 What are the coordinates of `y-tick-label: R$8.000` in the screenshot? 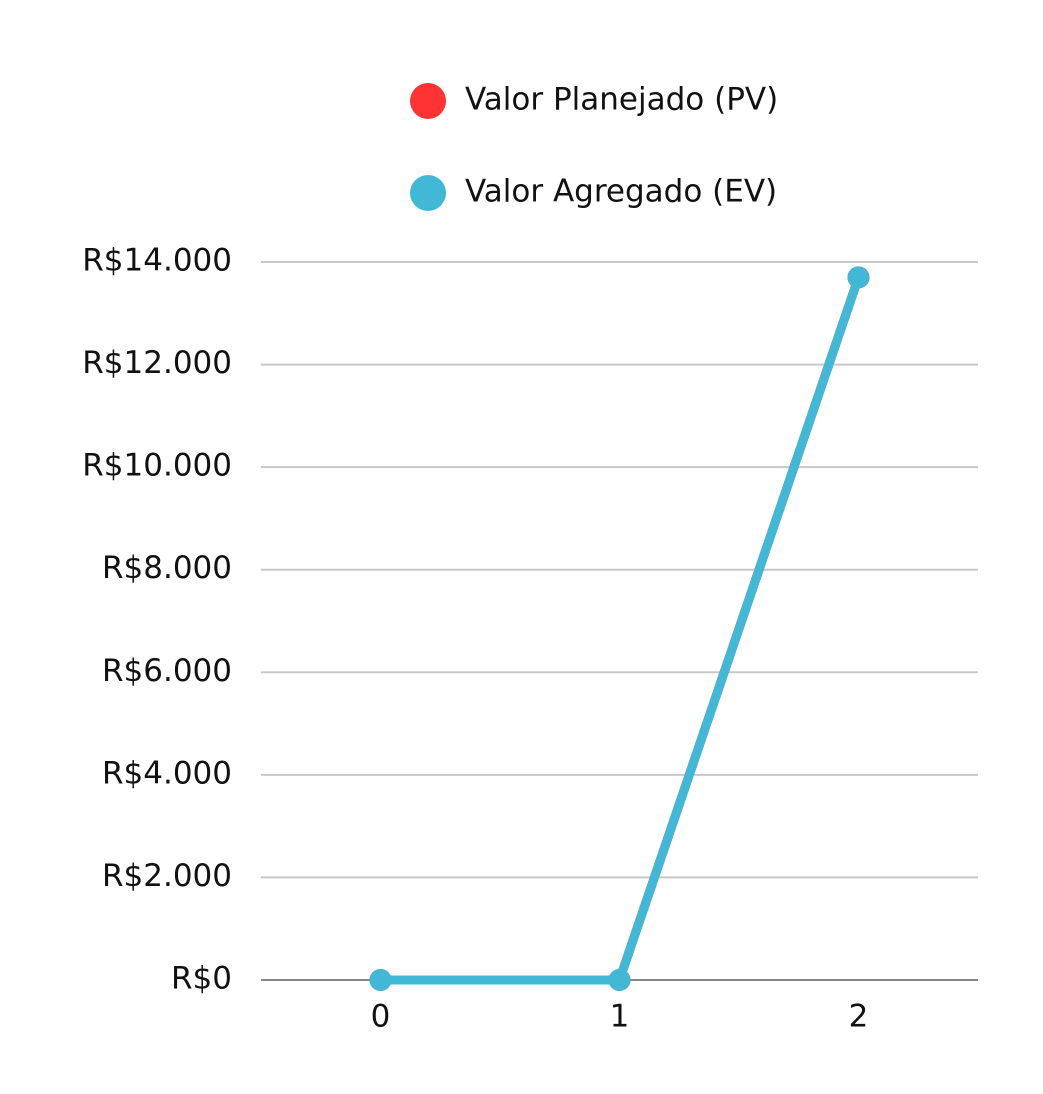 It's located at (167, 568).